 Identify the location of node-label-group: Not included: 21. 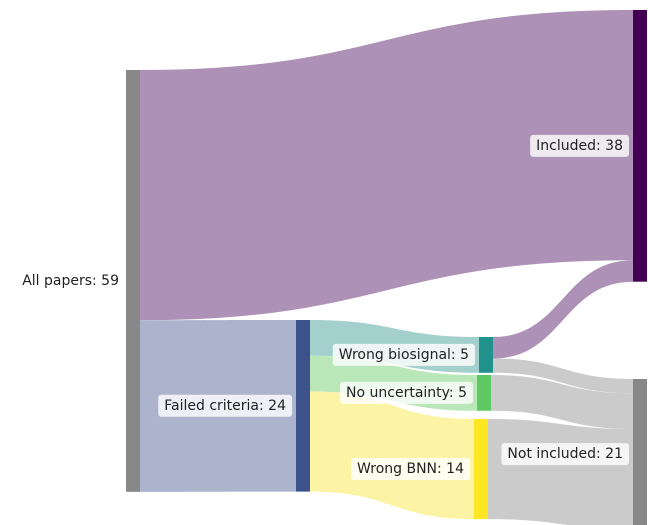
(565, 454).